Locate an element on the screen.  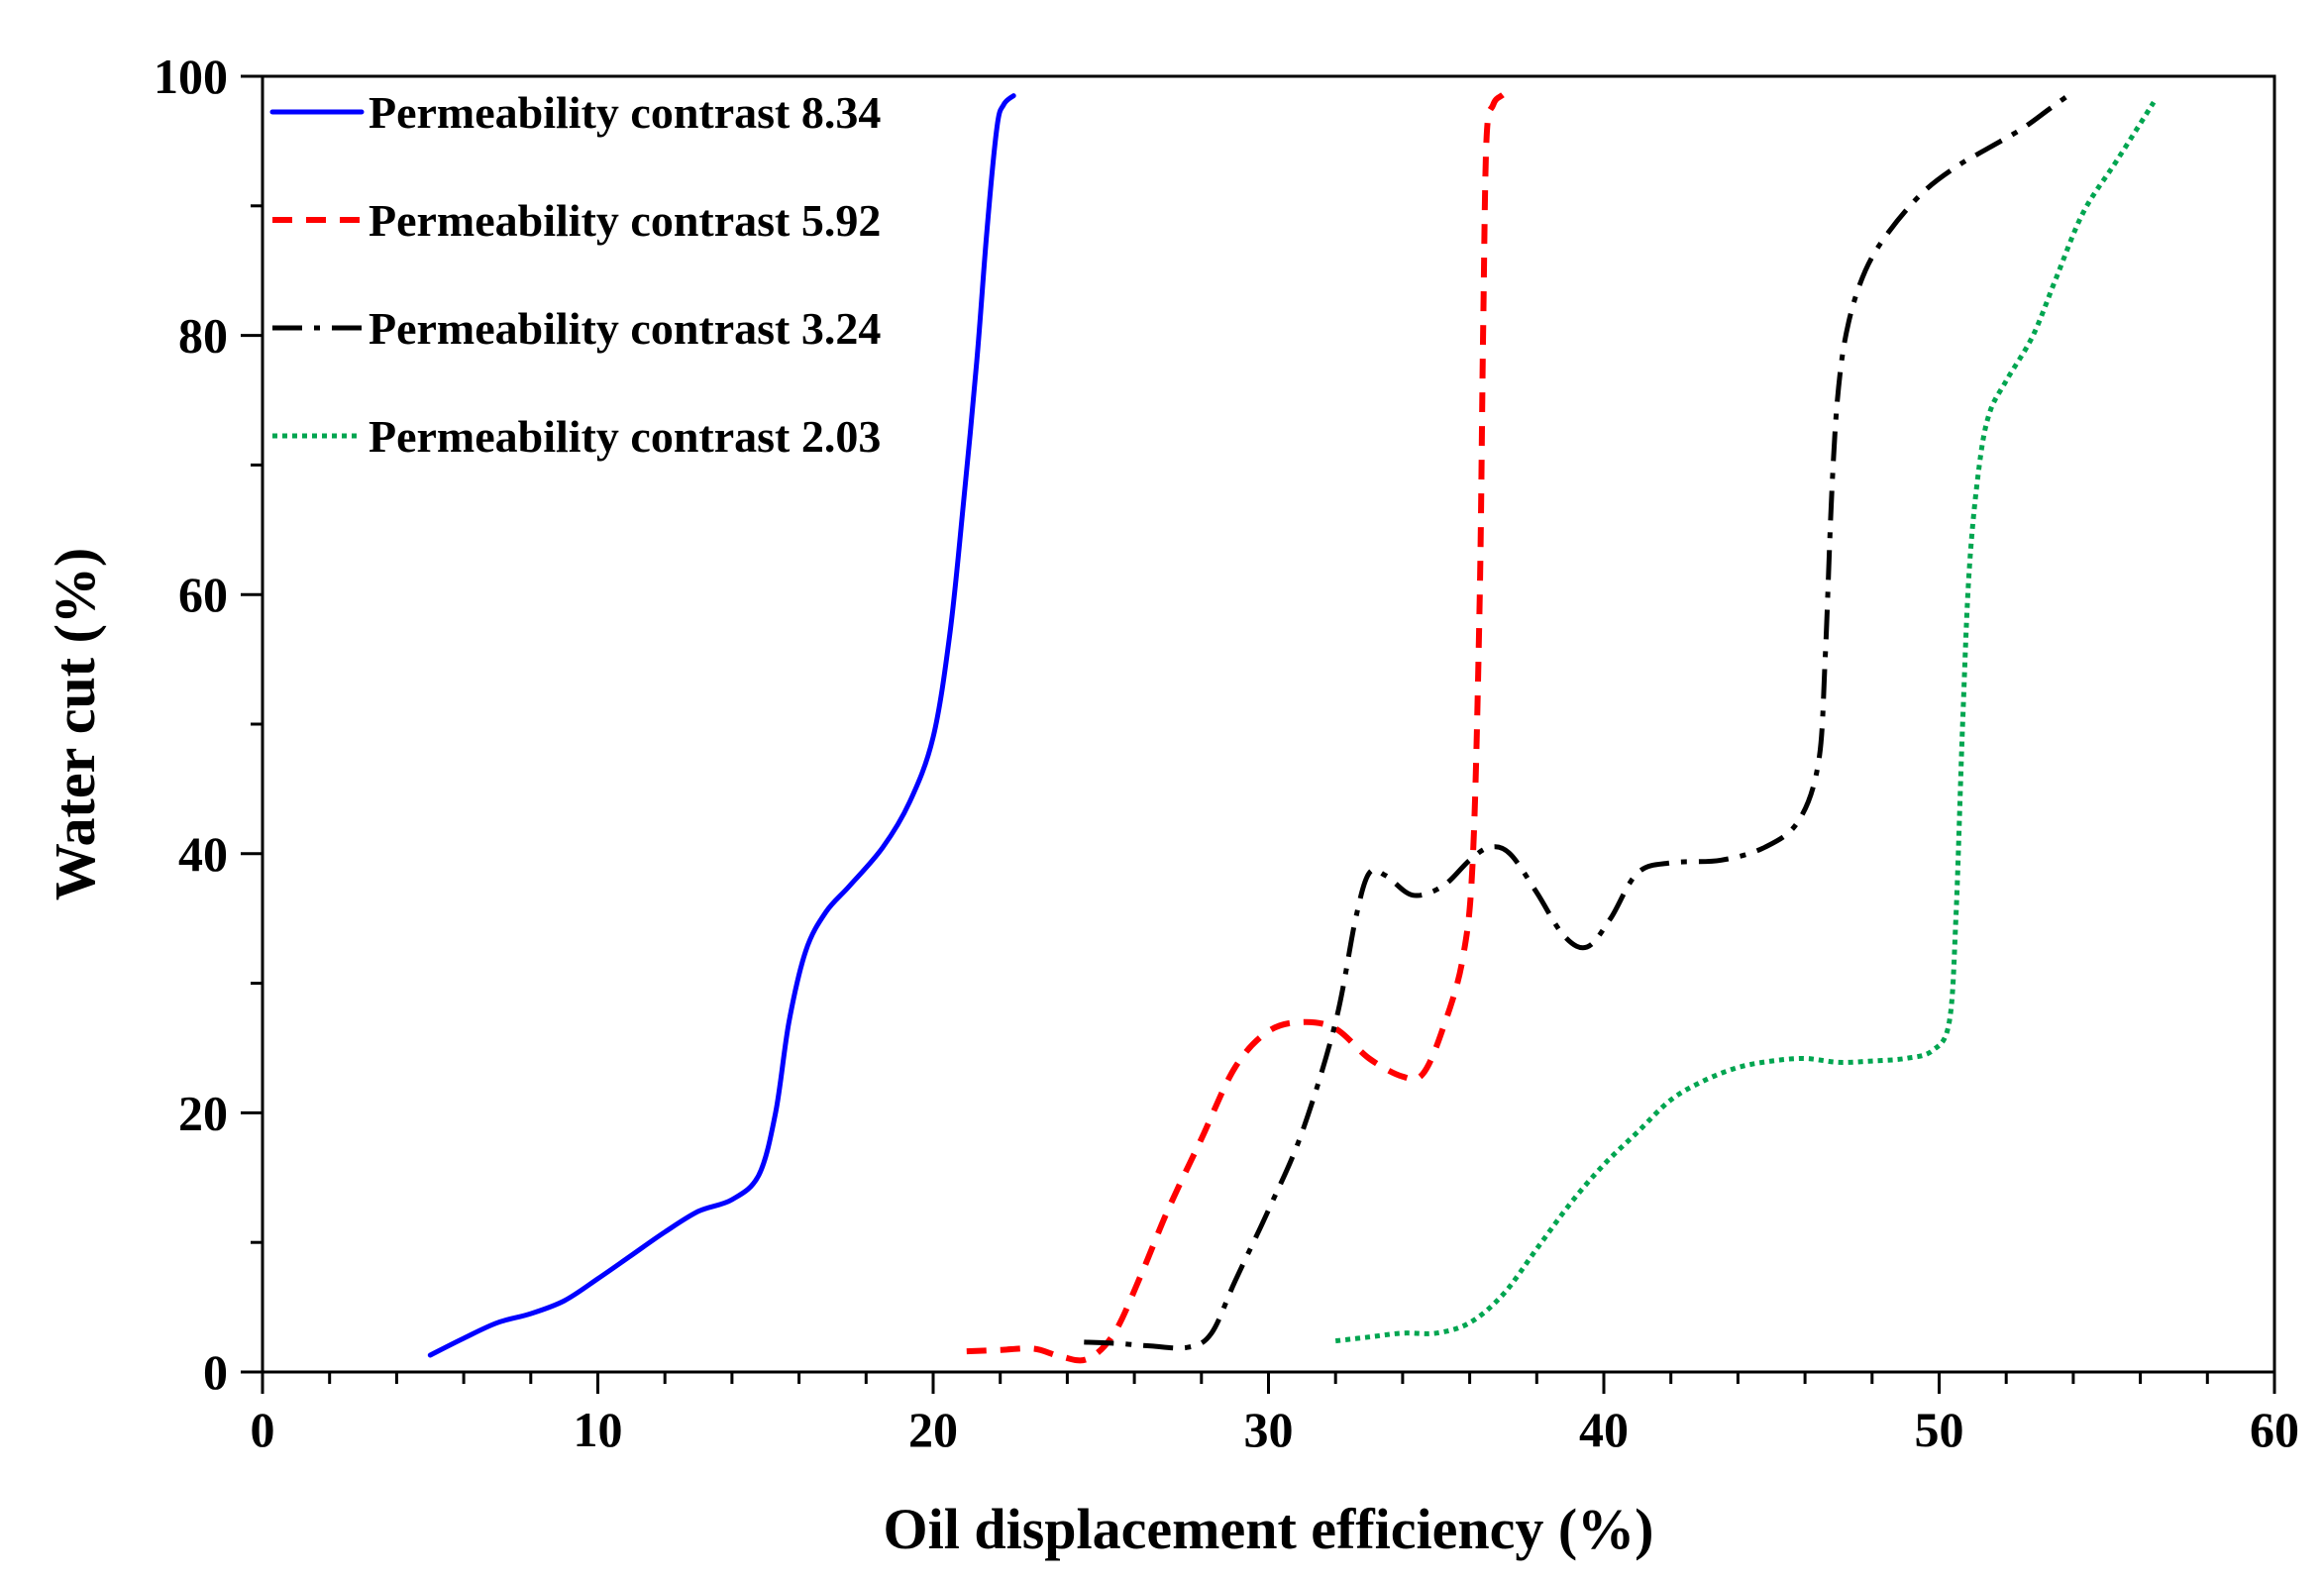
y-tick-label: 80 is located at coordinates (203, 336).